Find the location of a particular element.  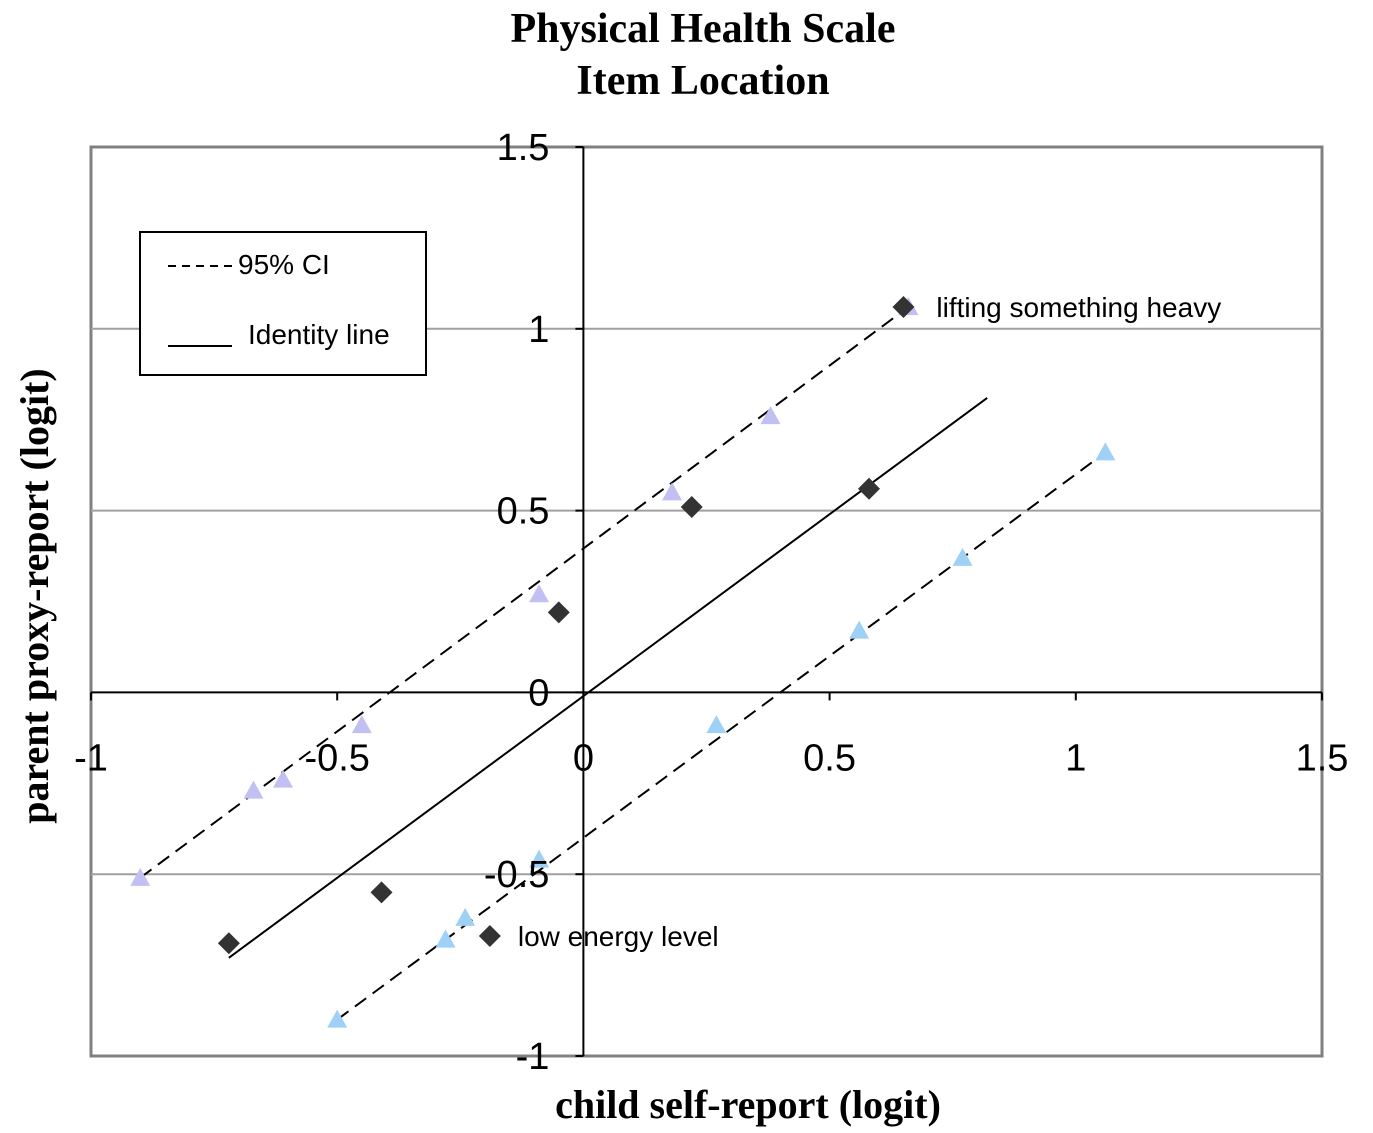

y-tick-label: 1 is located at coordinates (538, 330).